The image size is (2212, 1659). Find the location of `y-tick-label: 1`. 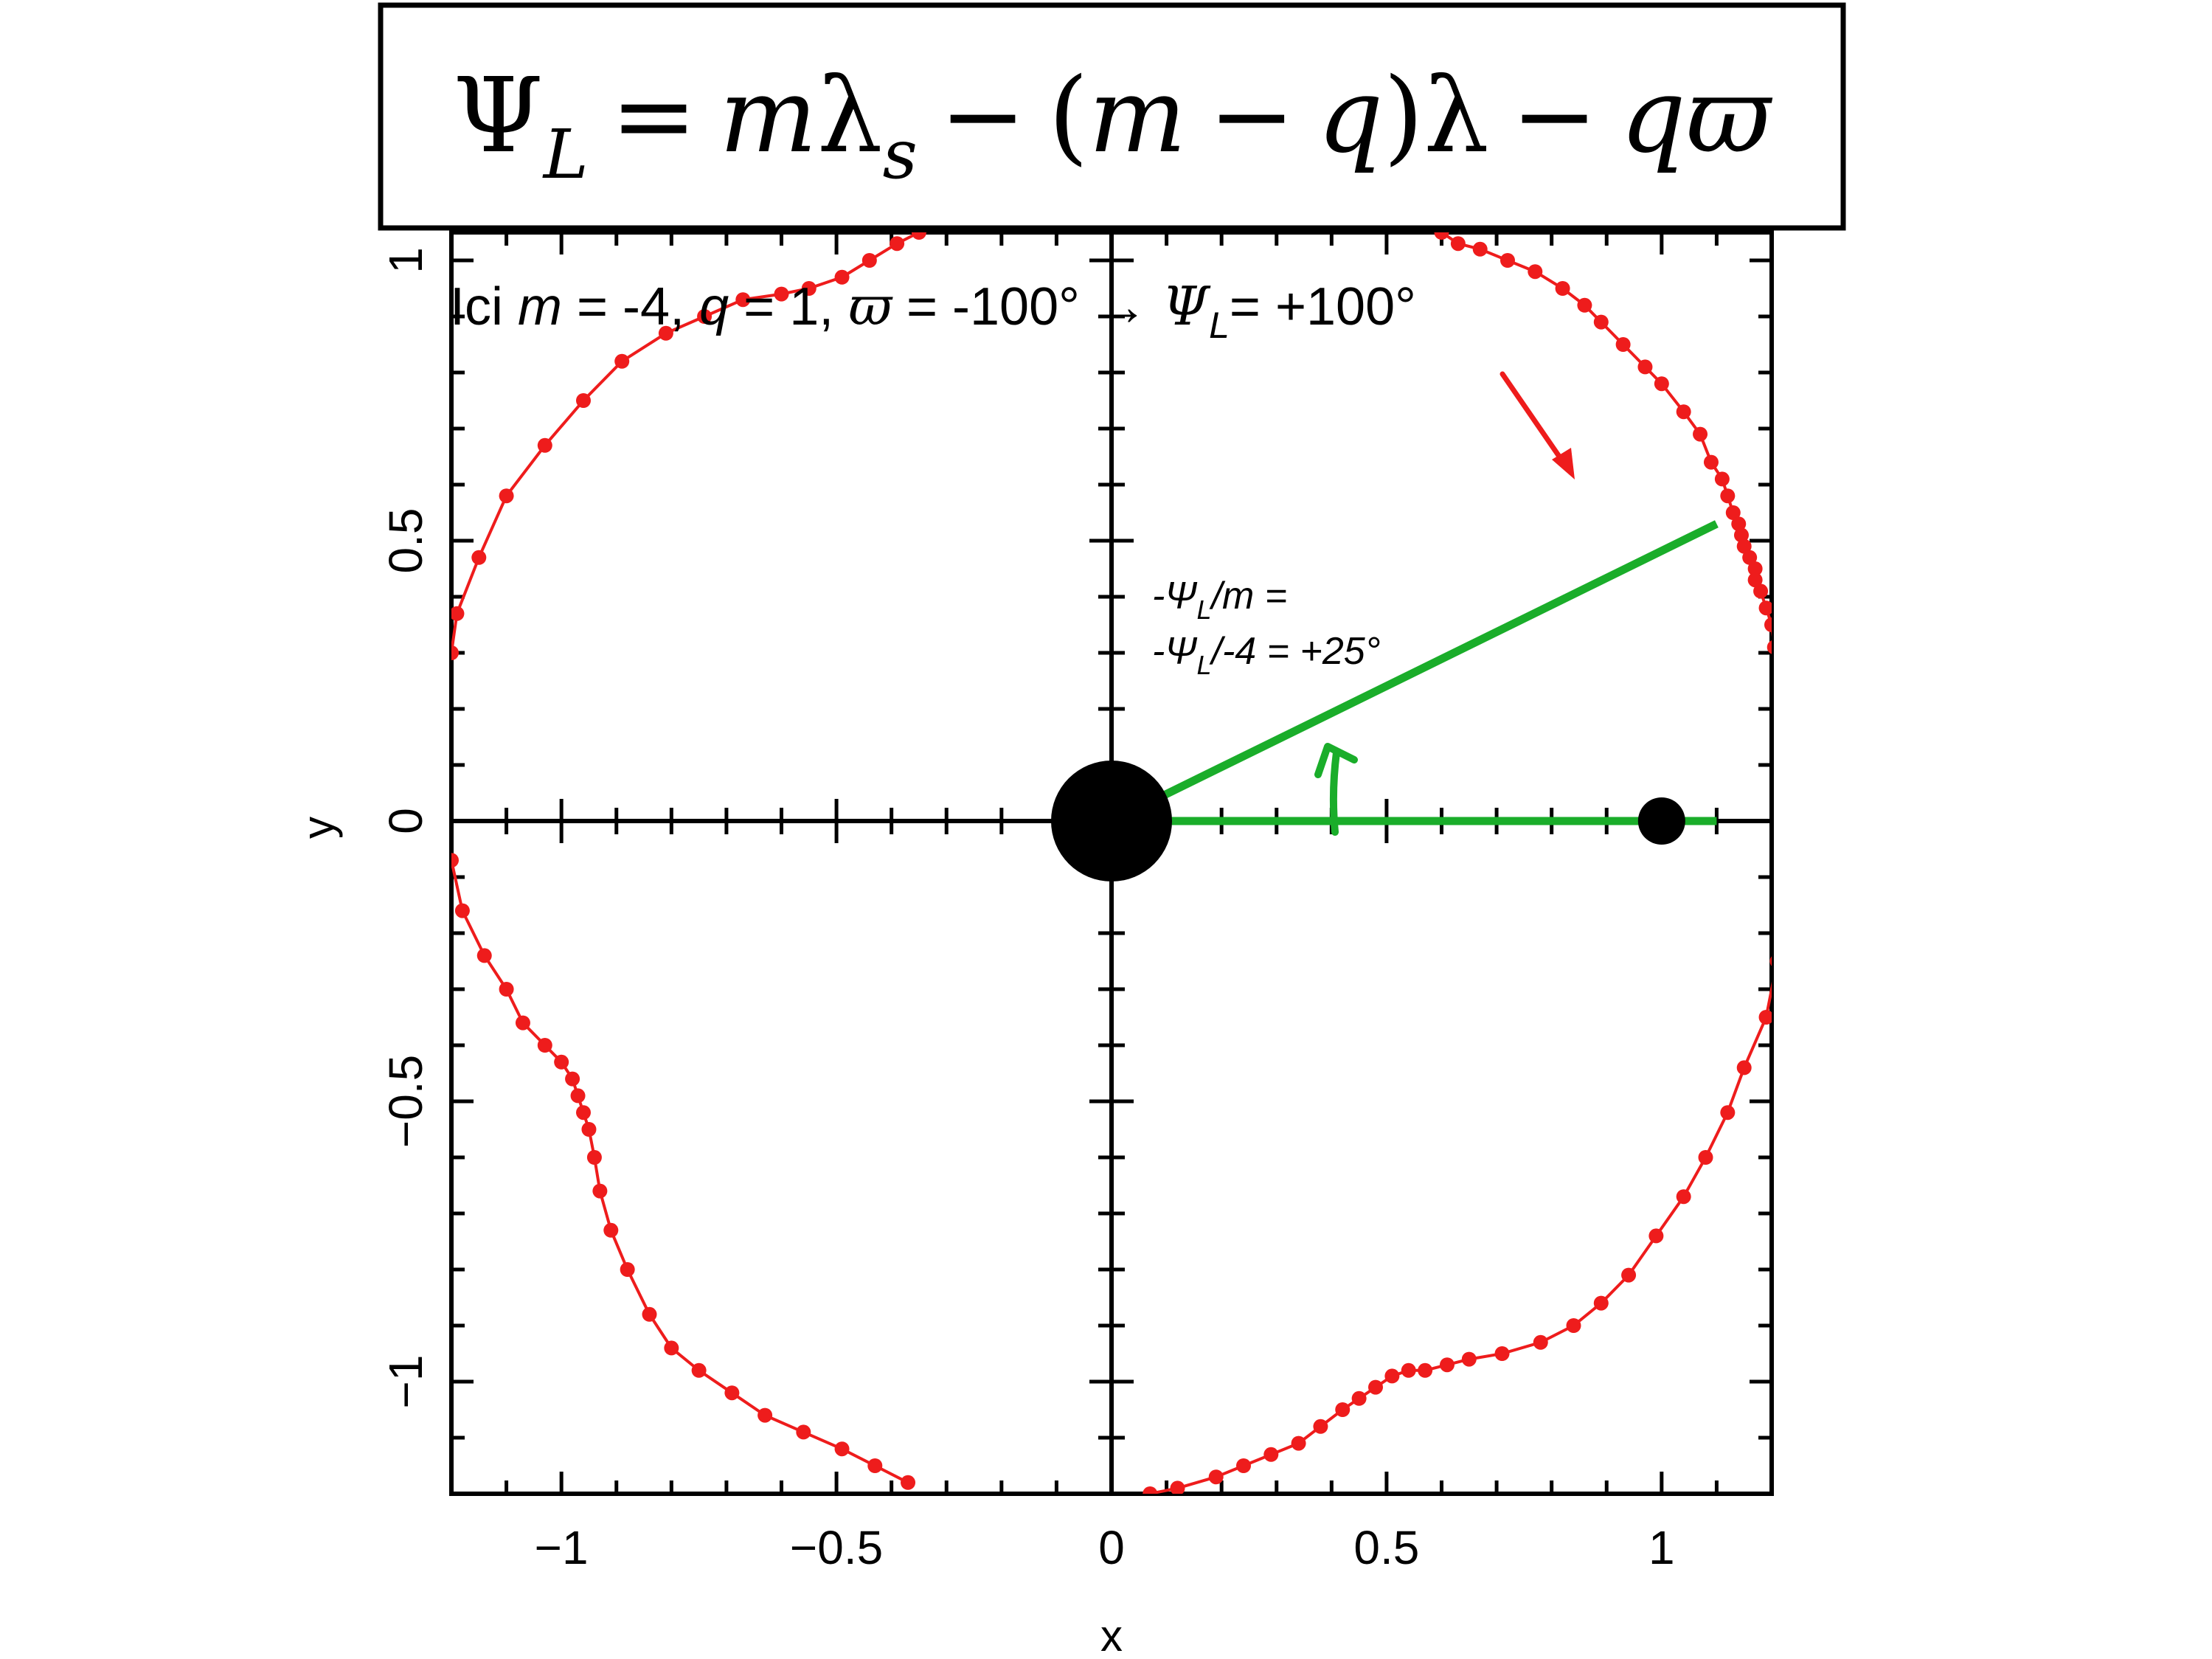

y-tick-label: 1 is located at coordinates (406, 260).